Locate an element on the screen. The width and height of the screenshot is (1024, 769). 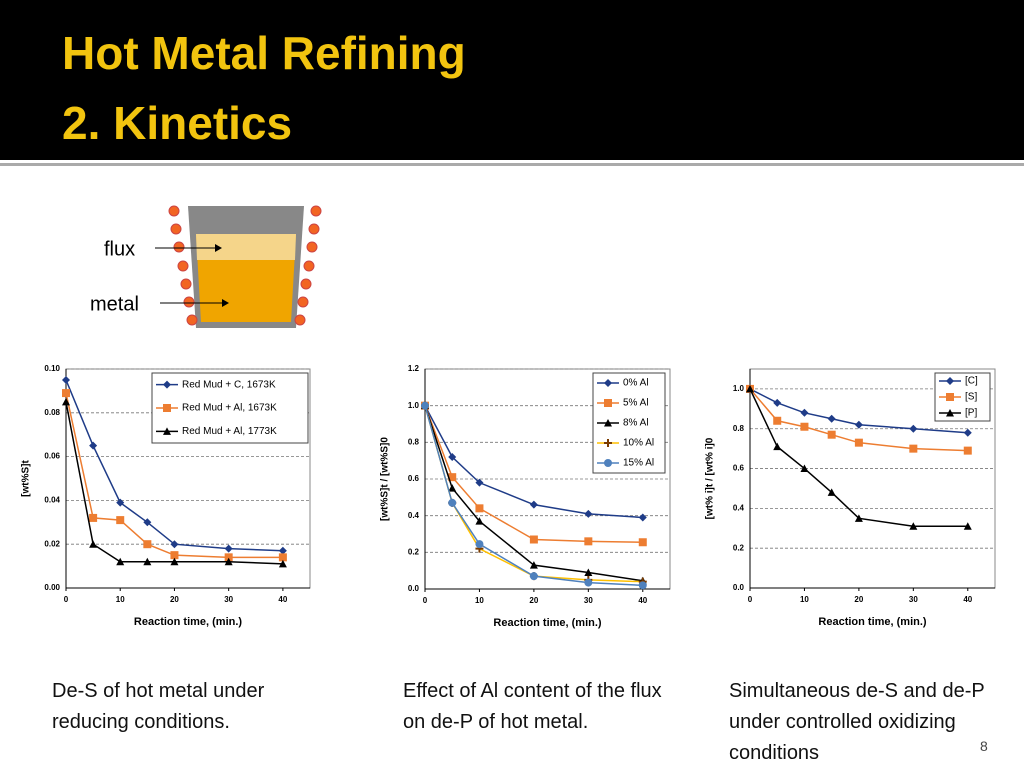
legend-label: [S] is located at coordinates (971, 397).